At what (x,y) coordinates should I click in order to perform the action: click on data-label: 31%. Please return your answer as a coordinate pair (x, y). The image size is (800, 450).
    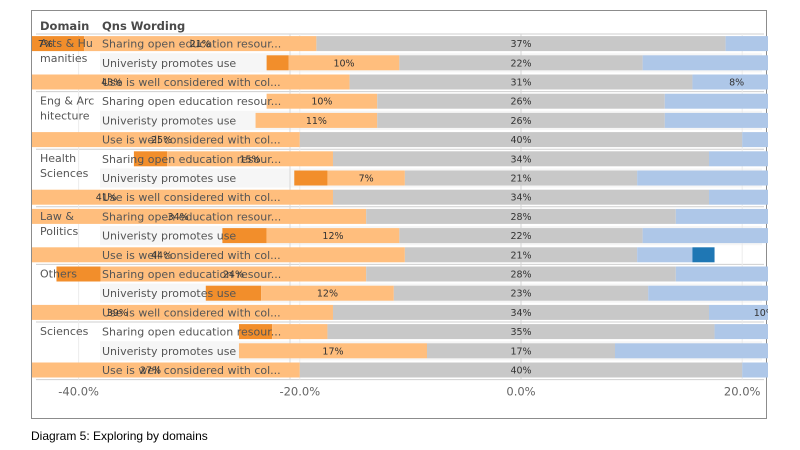
    Looking at the image, I should click on (520, 83).